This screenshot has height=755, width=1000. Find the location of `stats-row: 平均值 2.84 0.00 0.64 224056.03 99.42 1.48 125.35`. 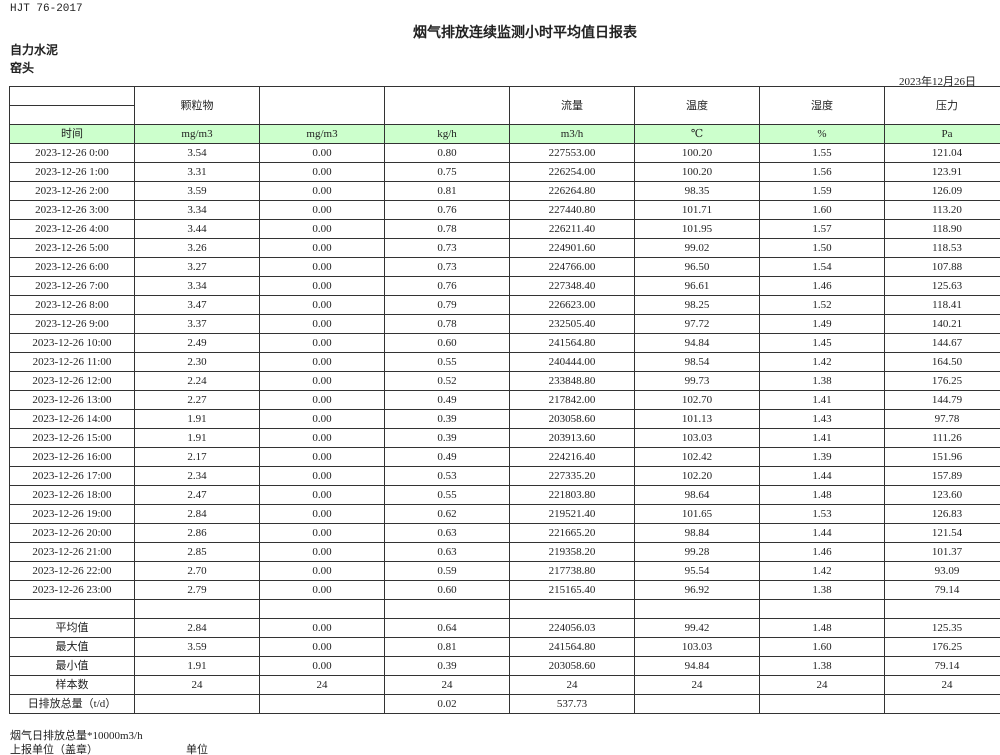

stats-row: 平均值 2.84 0.00 0.64 224056.03 99.42 1.48 125.35 is located at coordinates (504, 628).